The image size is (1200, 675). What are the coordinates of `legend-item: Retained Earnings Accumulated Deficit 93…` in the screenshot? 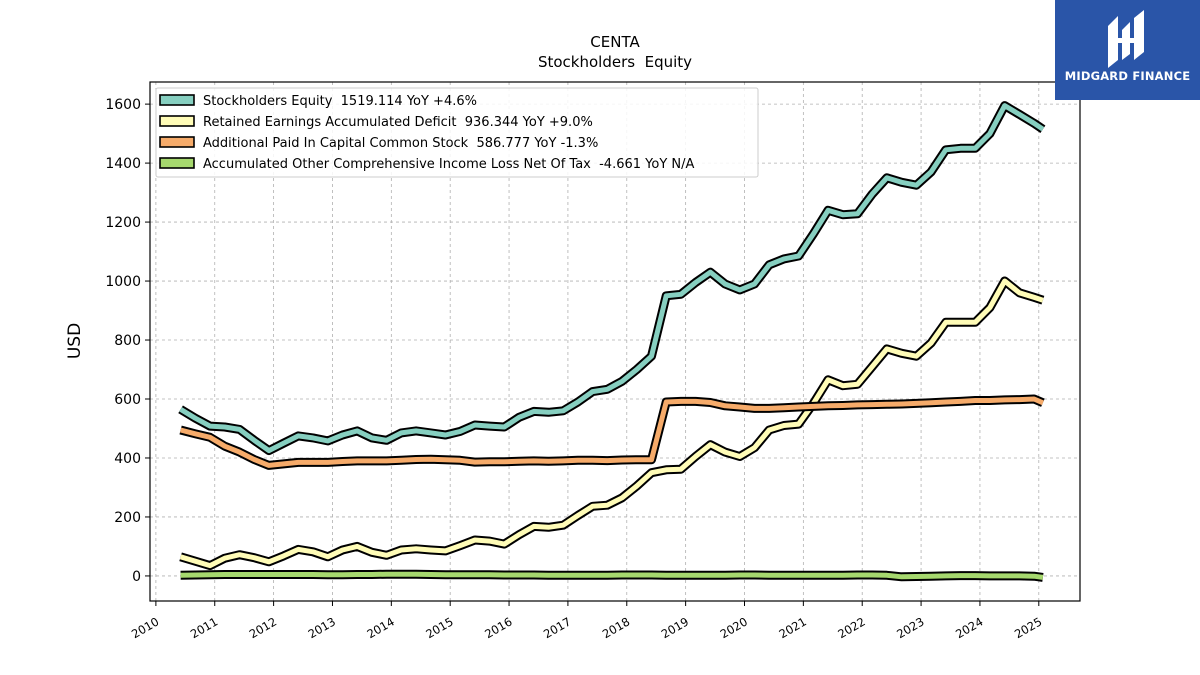 It's located at (376, 122).